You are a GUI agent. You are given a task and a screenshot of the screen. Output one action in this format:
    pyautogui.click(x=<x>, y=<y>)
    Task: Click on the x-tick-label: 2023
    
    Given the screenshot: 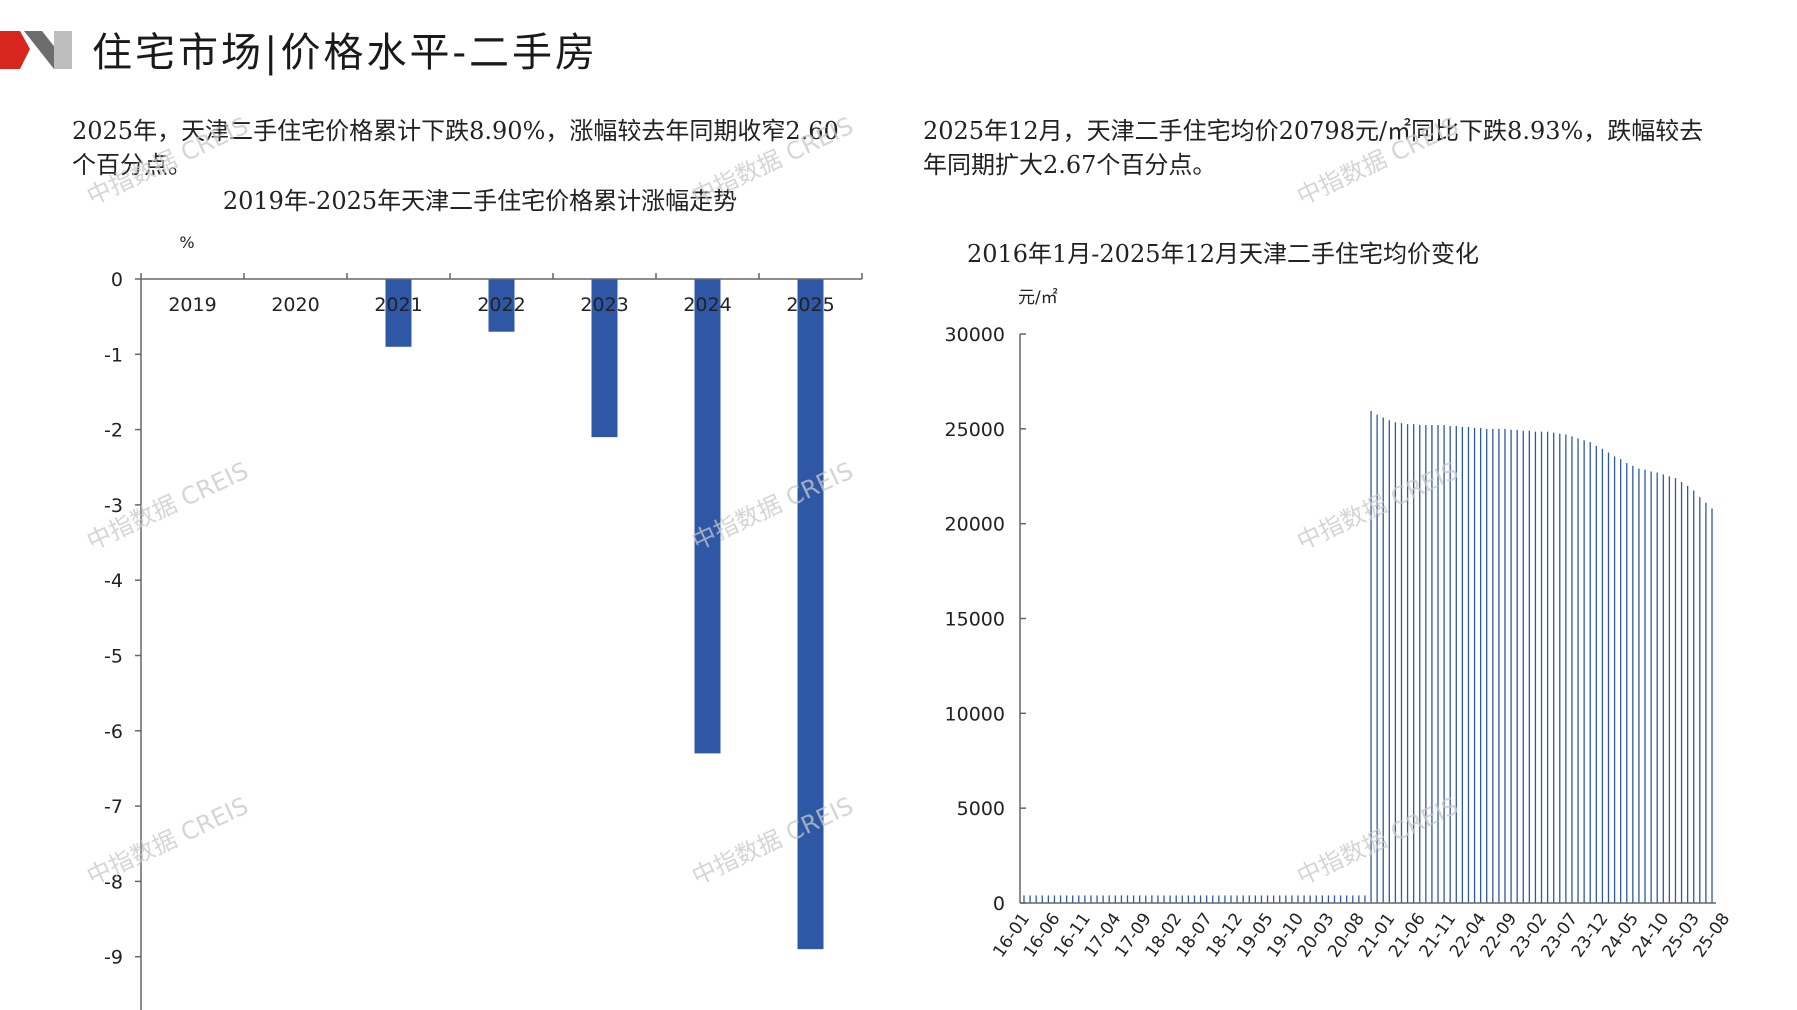 What is the action you would take?
    pyautogui.click(x=604, y=305)
    